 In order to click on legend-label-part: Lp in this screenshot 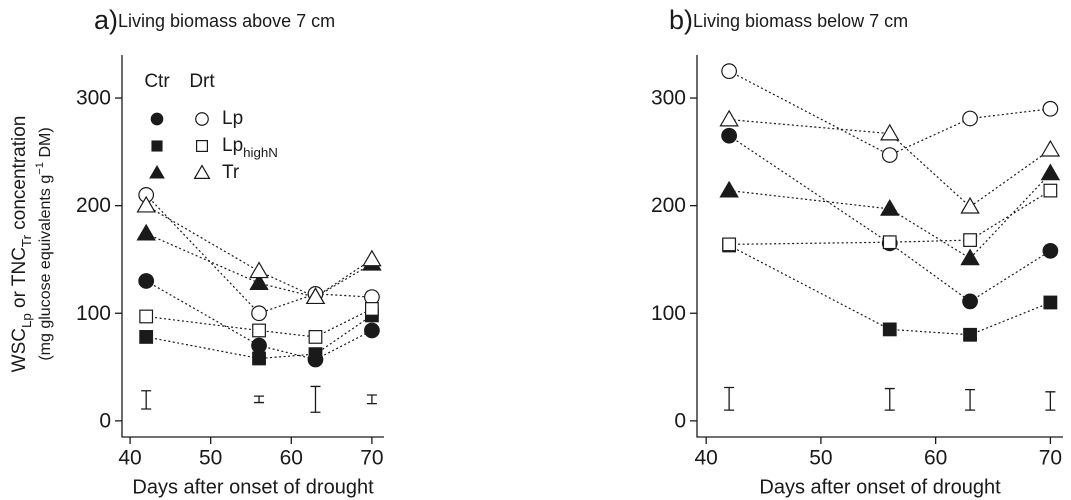, I will do `click(232, 145)`.